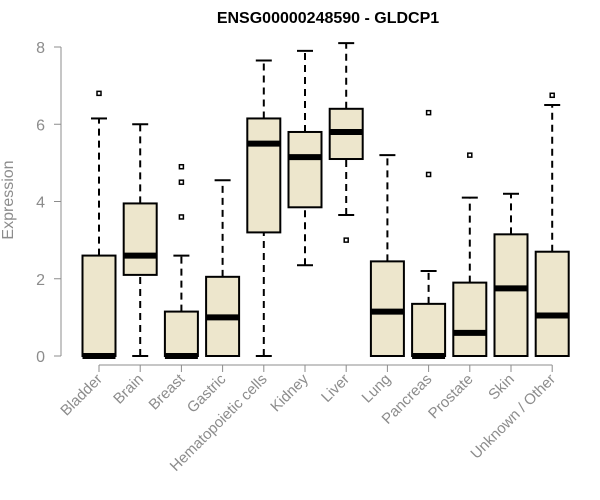 This screenshot has height=500, width=600. What do you see at coordinates (128, 389) in the screenshot?
I see `x-tick-label: Brain` at bounding box center [128, 389].